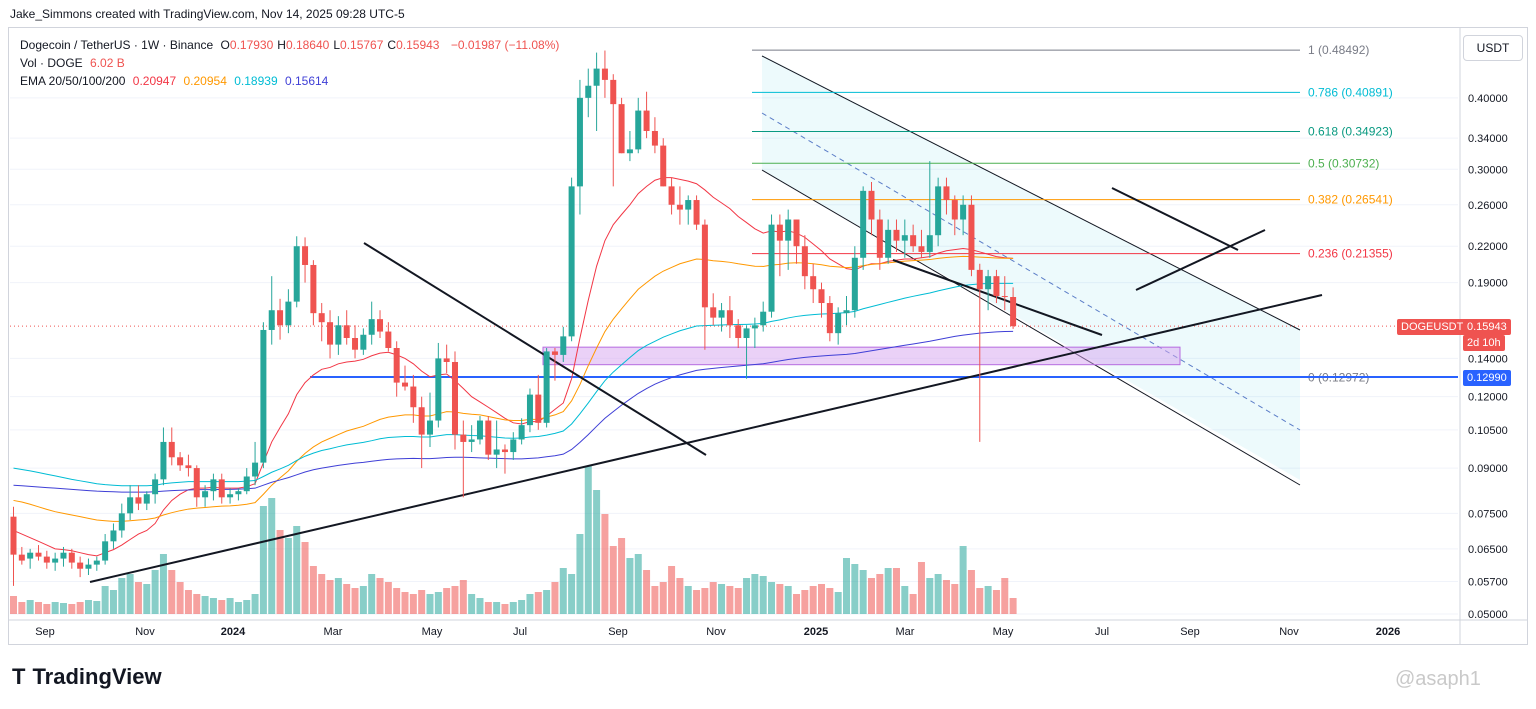 This screenshot has height=709, width=1536. Describe the element at coordinates (117, 45) in the screenshot. I see `legend-symbol: Dogecoin / TetherUS · 1W · Binance` at that location.